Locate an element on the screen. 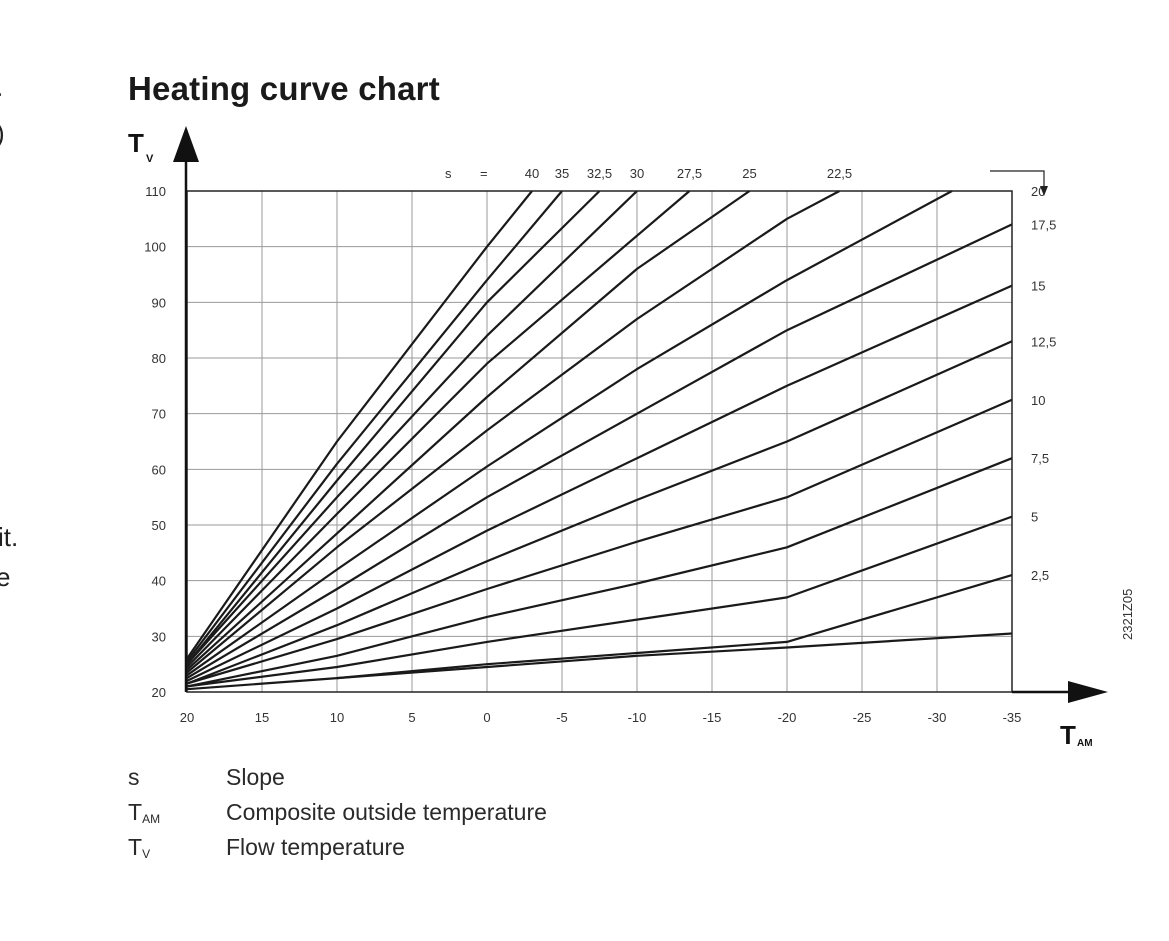 This screenshot has height=941, width=1169. slope-label: 5 is located at coordinates (1034, 517).